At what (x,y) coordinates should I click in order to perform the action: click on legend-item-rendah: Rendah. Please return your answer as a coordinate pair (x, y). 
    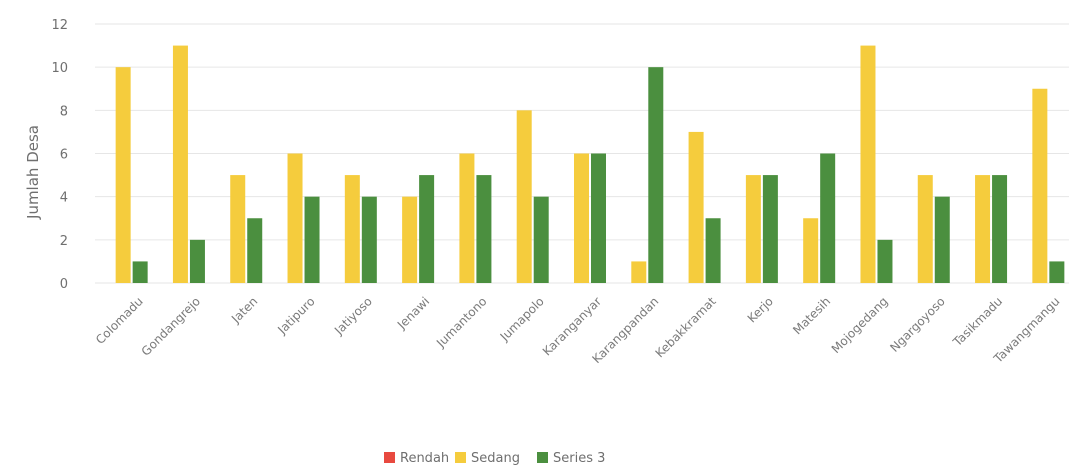
    Looking at the image, I should click on (416, 458).